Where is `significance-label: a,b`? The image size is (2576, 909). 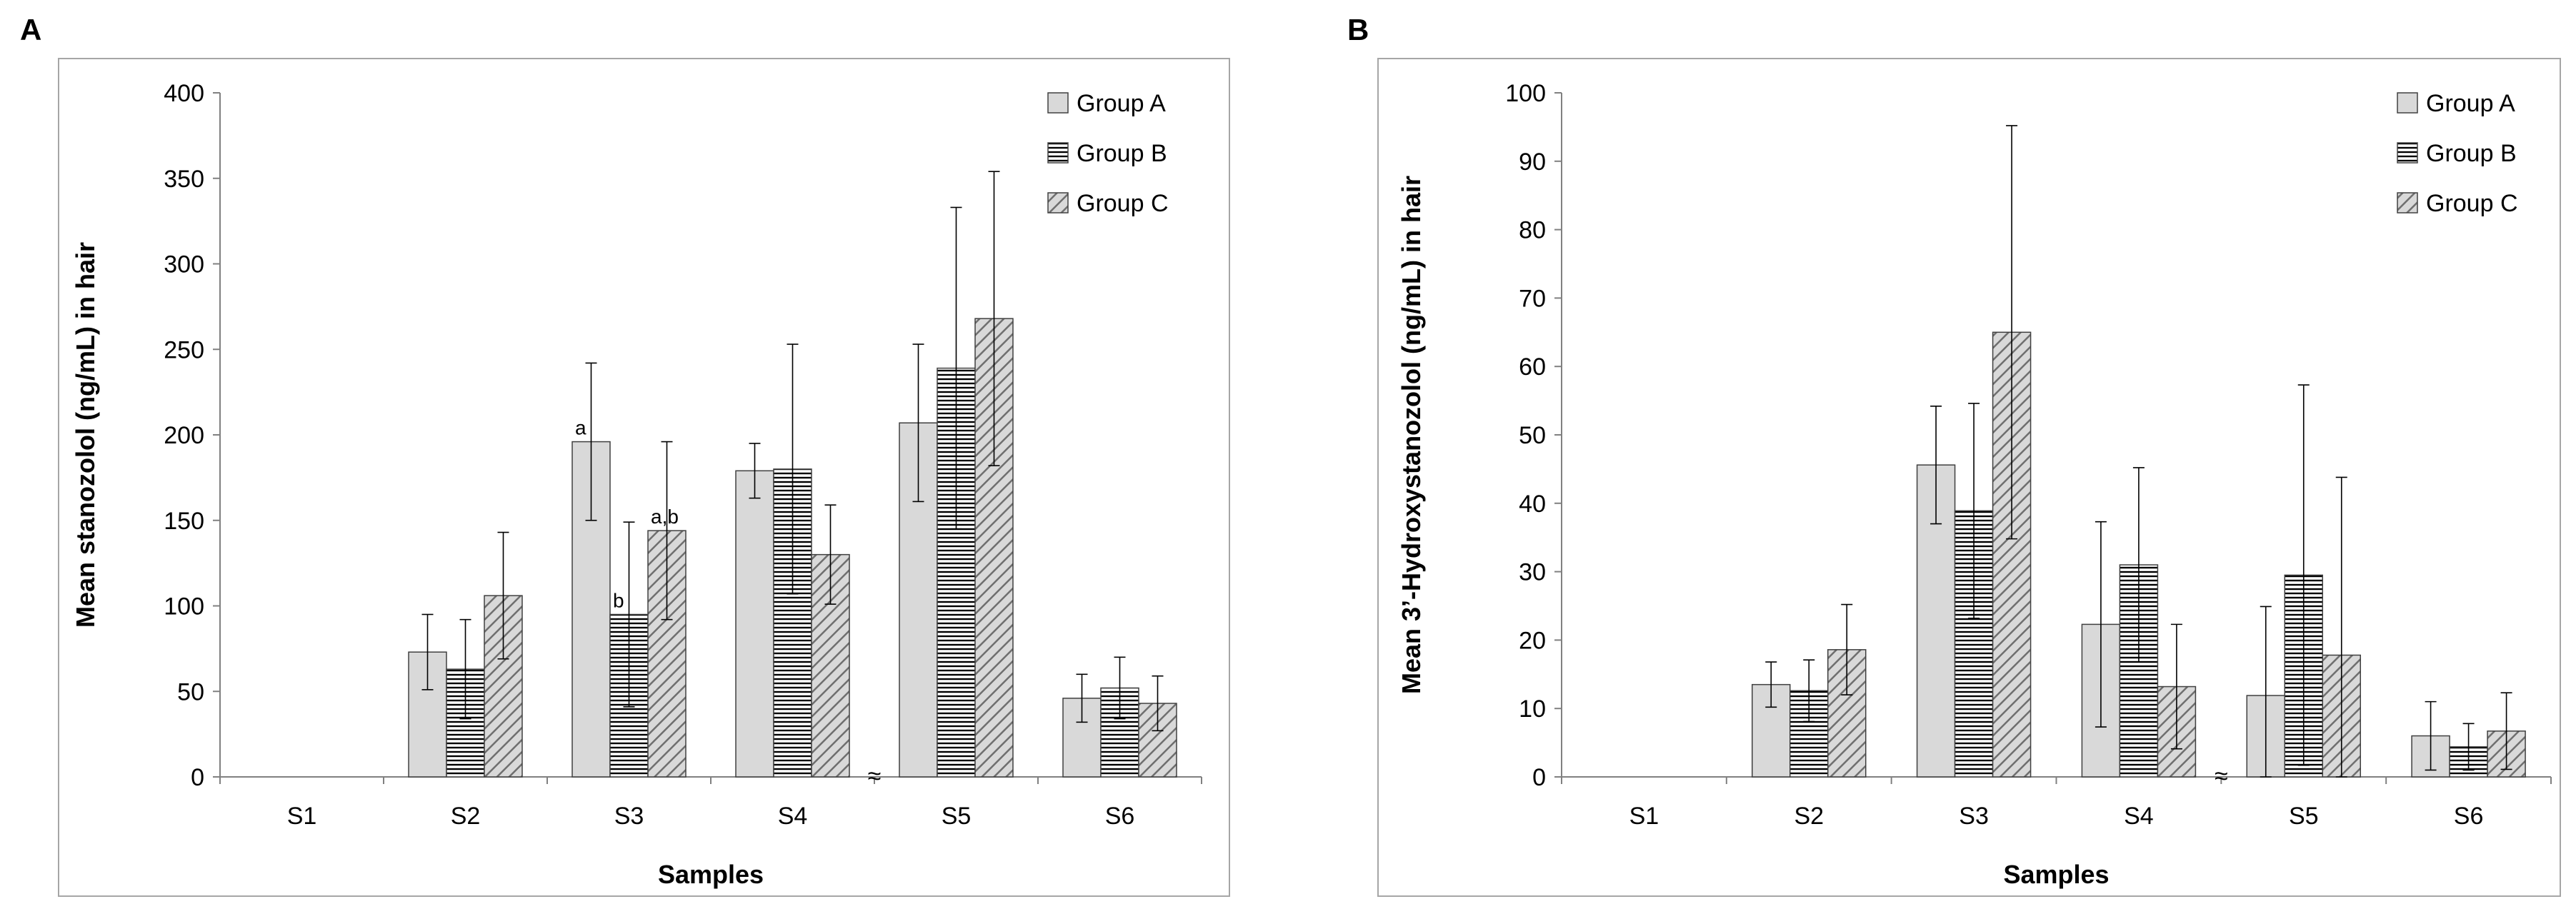 significance-label: a,b is located at coordinates (665, 517).